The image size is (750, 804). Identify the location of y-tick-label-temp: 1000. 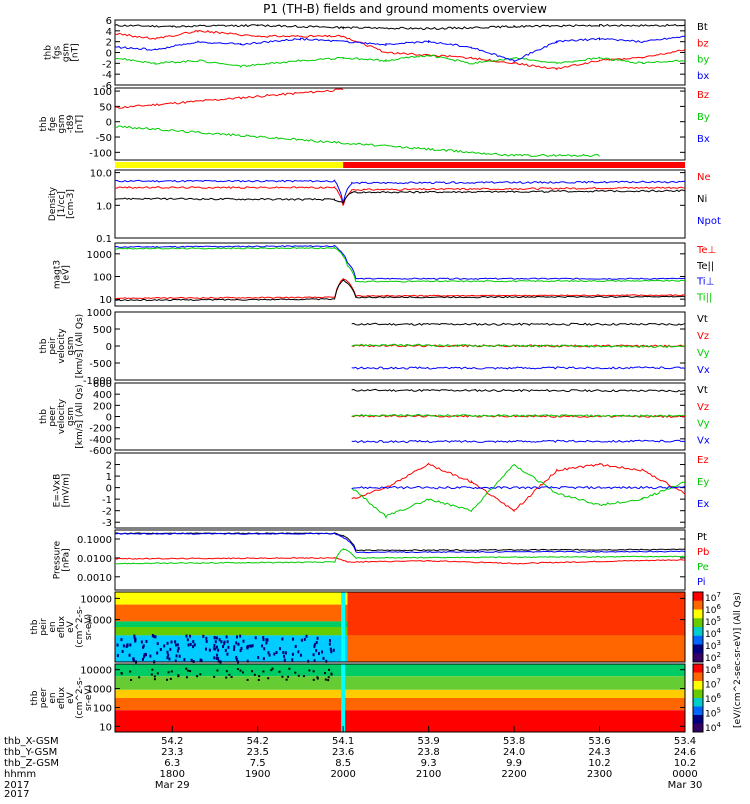
(99, 255).